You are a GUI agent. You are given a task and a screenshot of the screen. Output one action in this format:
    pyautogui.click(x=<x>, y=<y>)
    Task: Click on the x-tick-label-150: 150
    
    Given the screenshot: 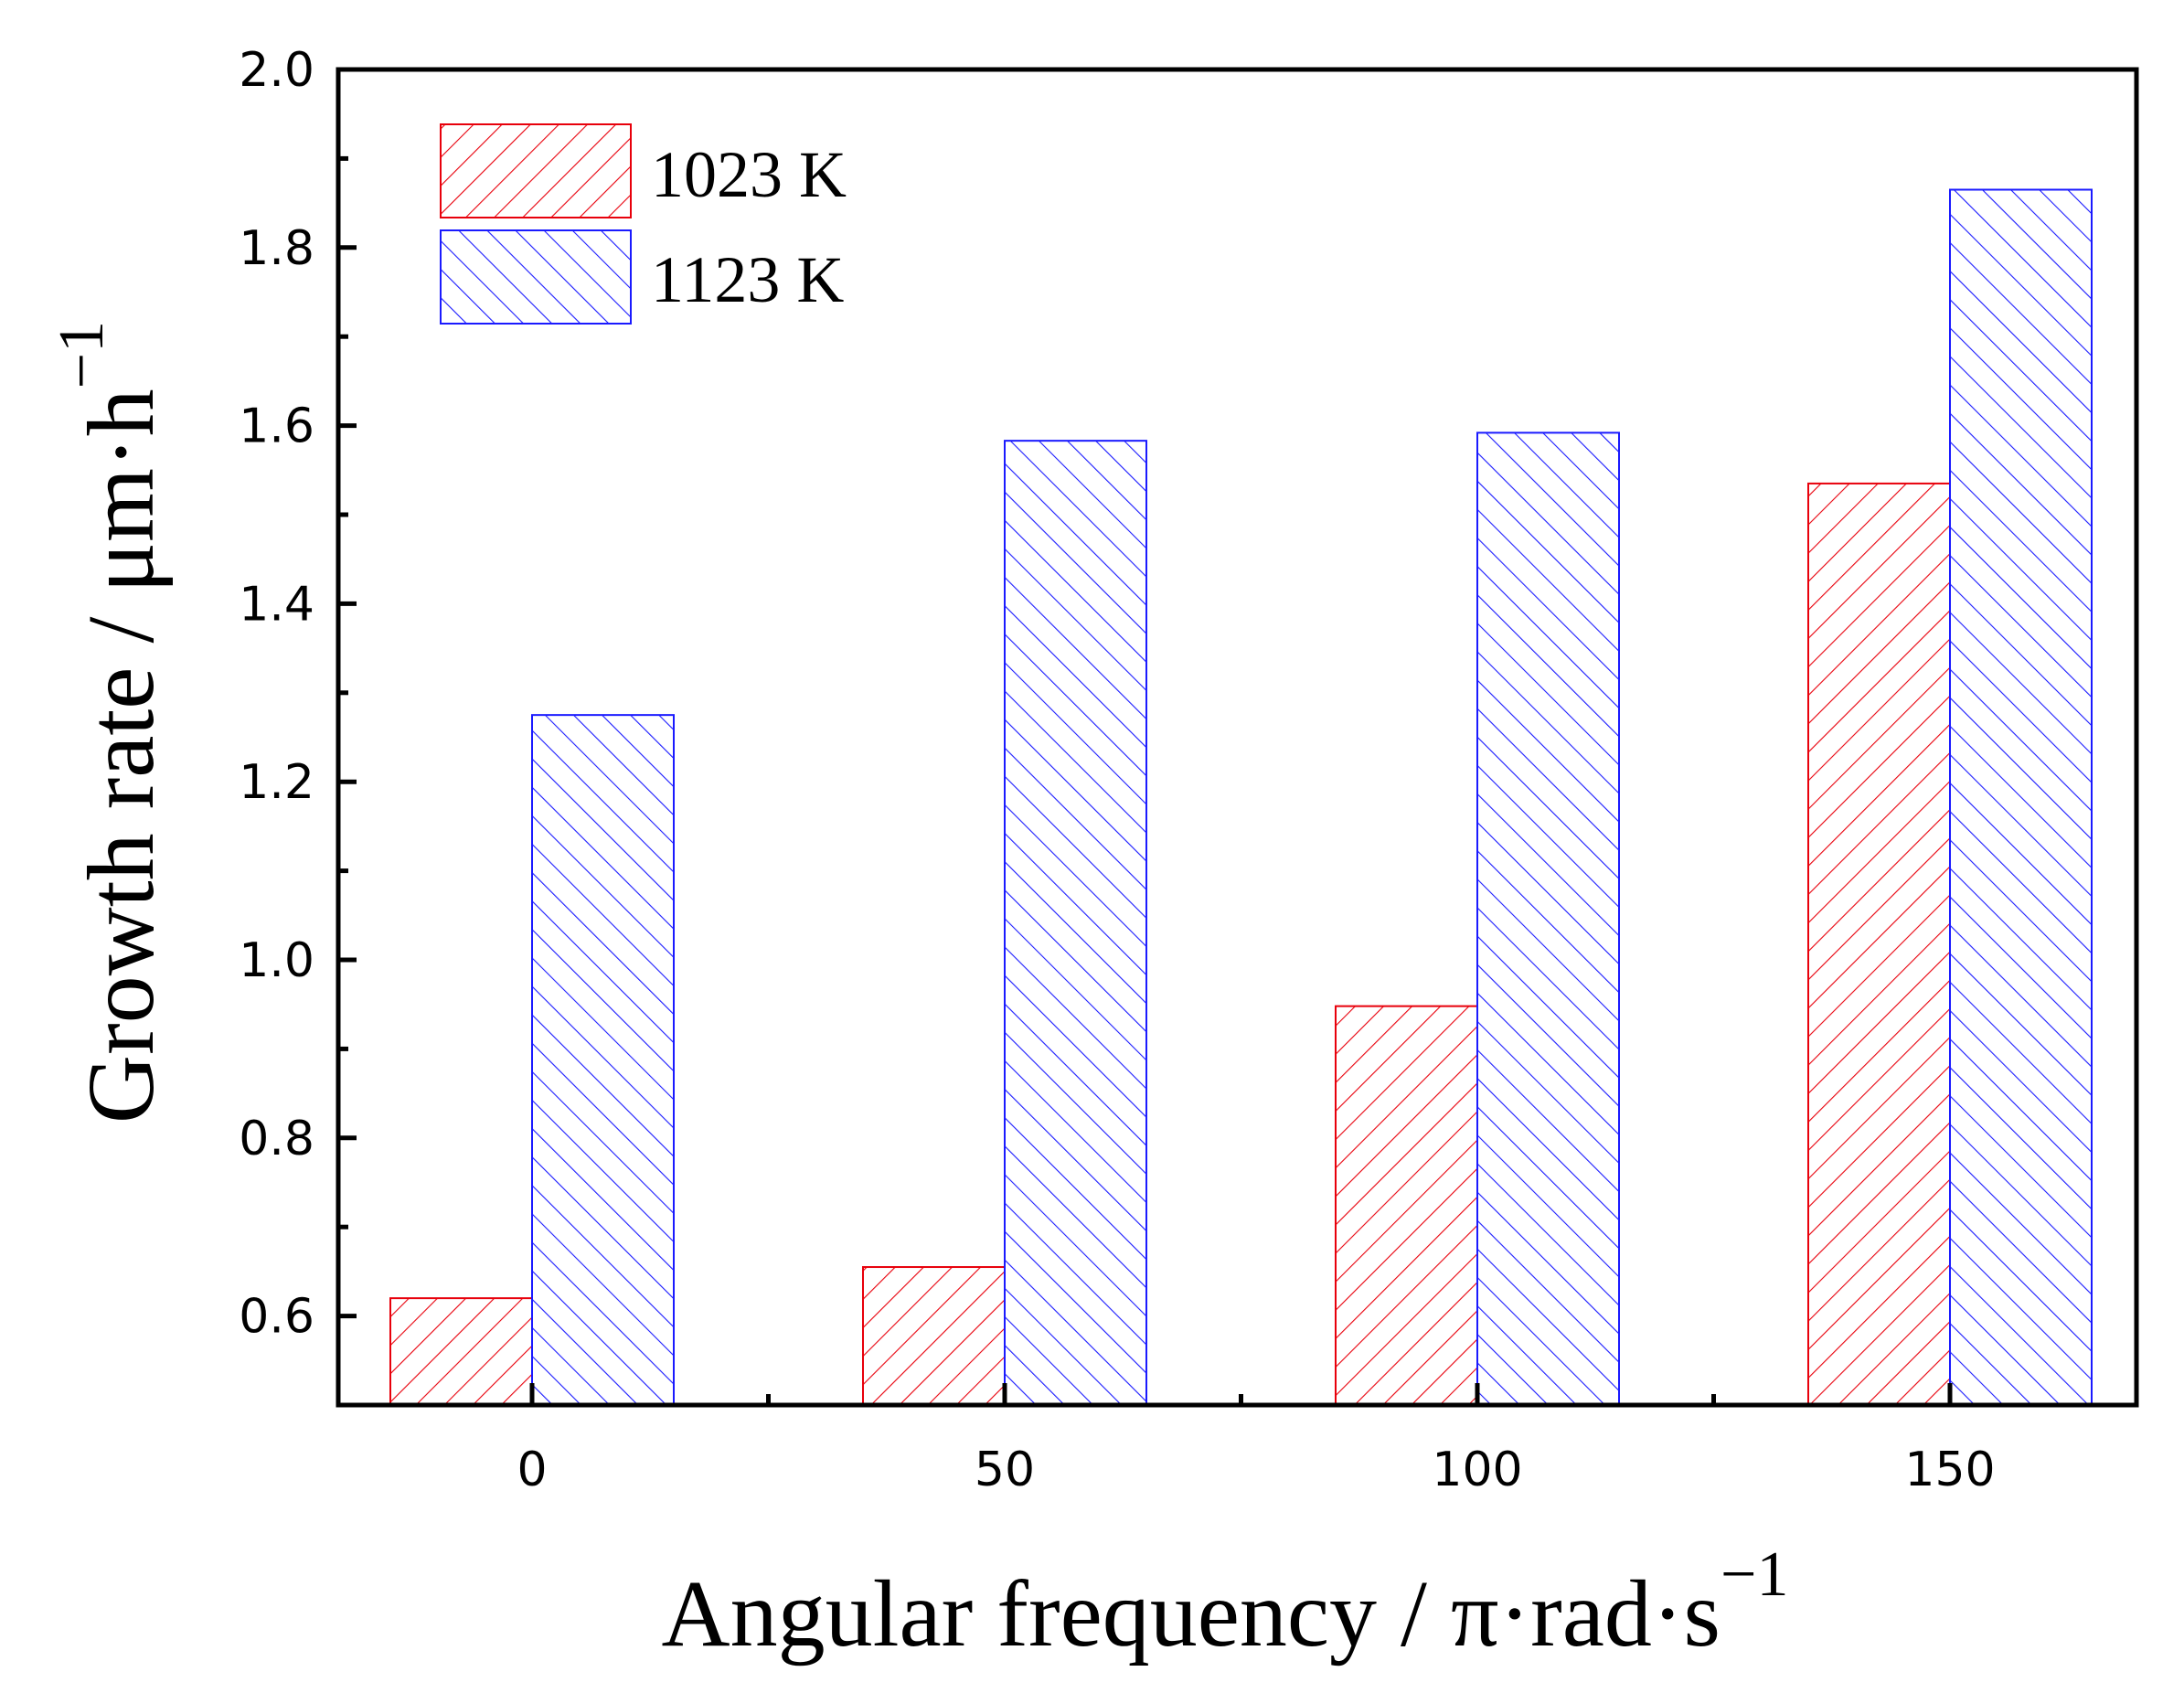 What is the action you would take?
    pyautogui.click(x=1950, y=1470)
    